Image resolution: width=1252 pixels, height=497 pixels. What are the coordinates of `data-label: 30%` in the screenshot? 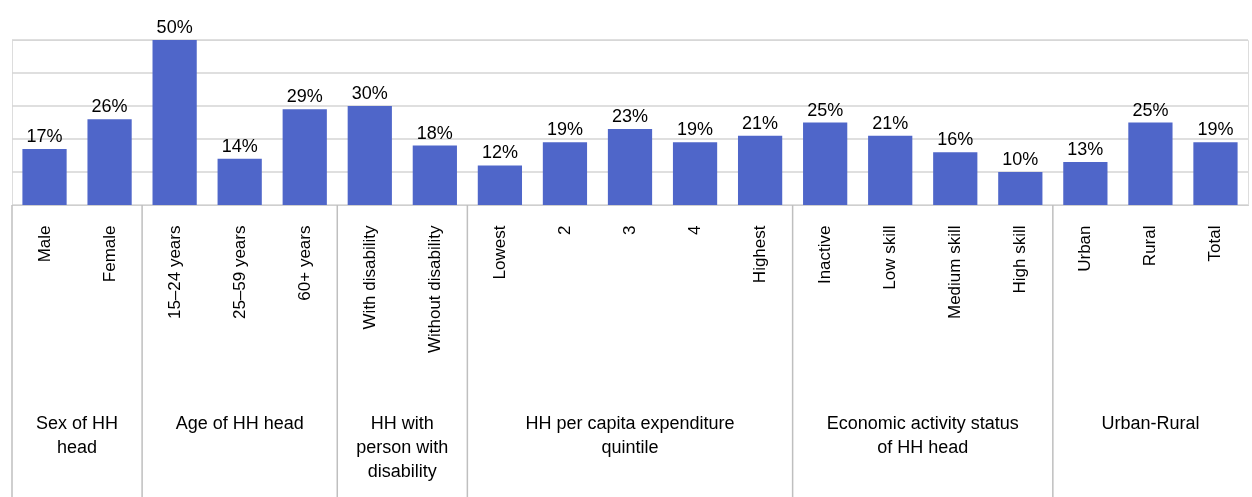 It's located at (369, 93).